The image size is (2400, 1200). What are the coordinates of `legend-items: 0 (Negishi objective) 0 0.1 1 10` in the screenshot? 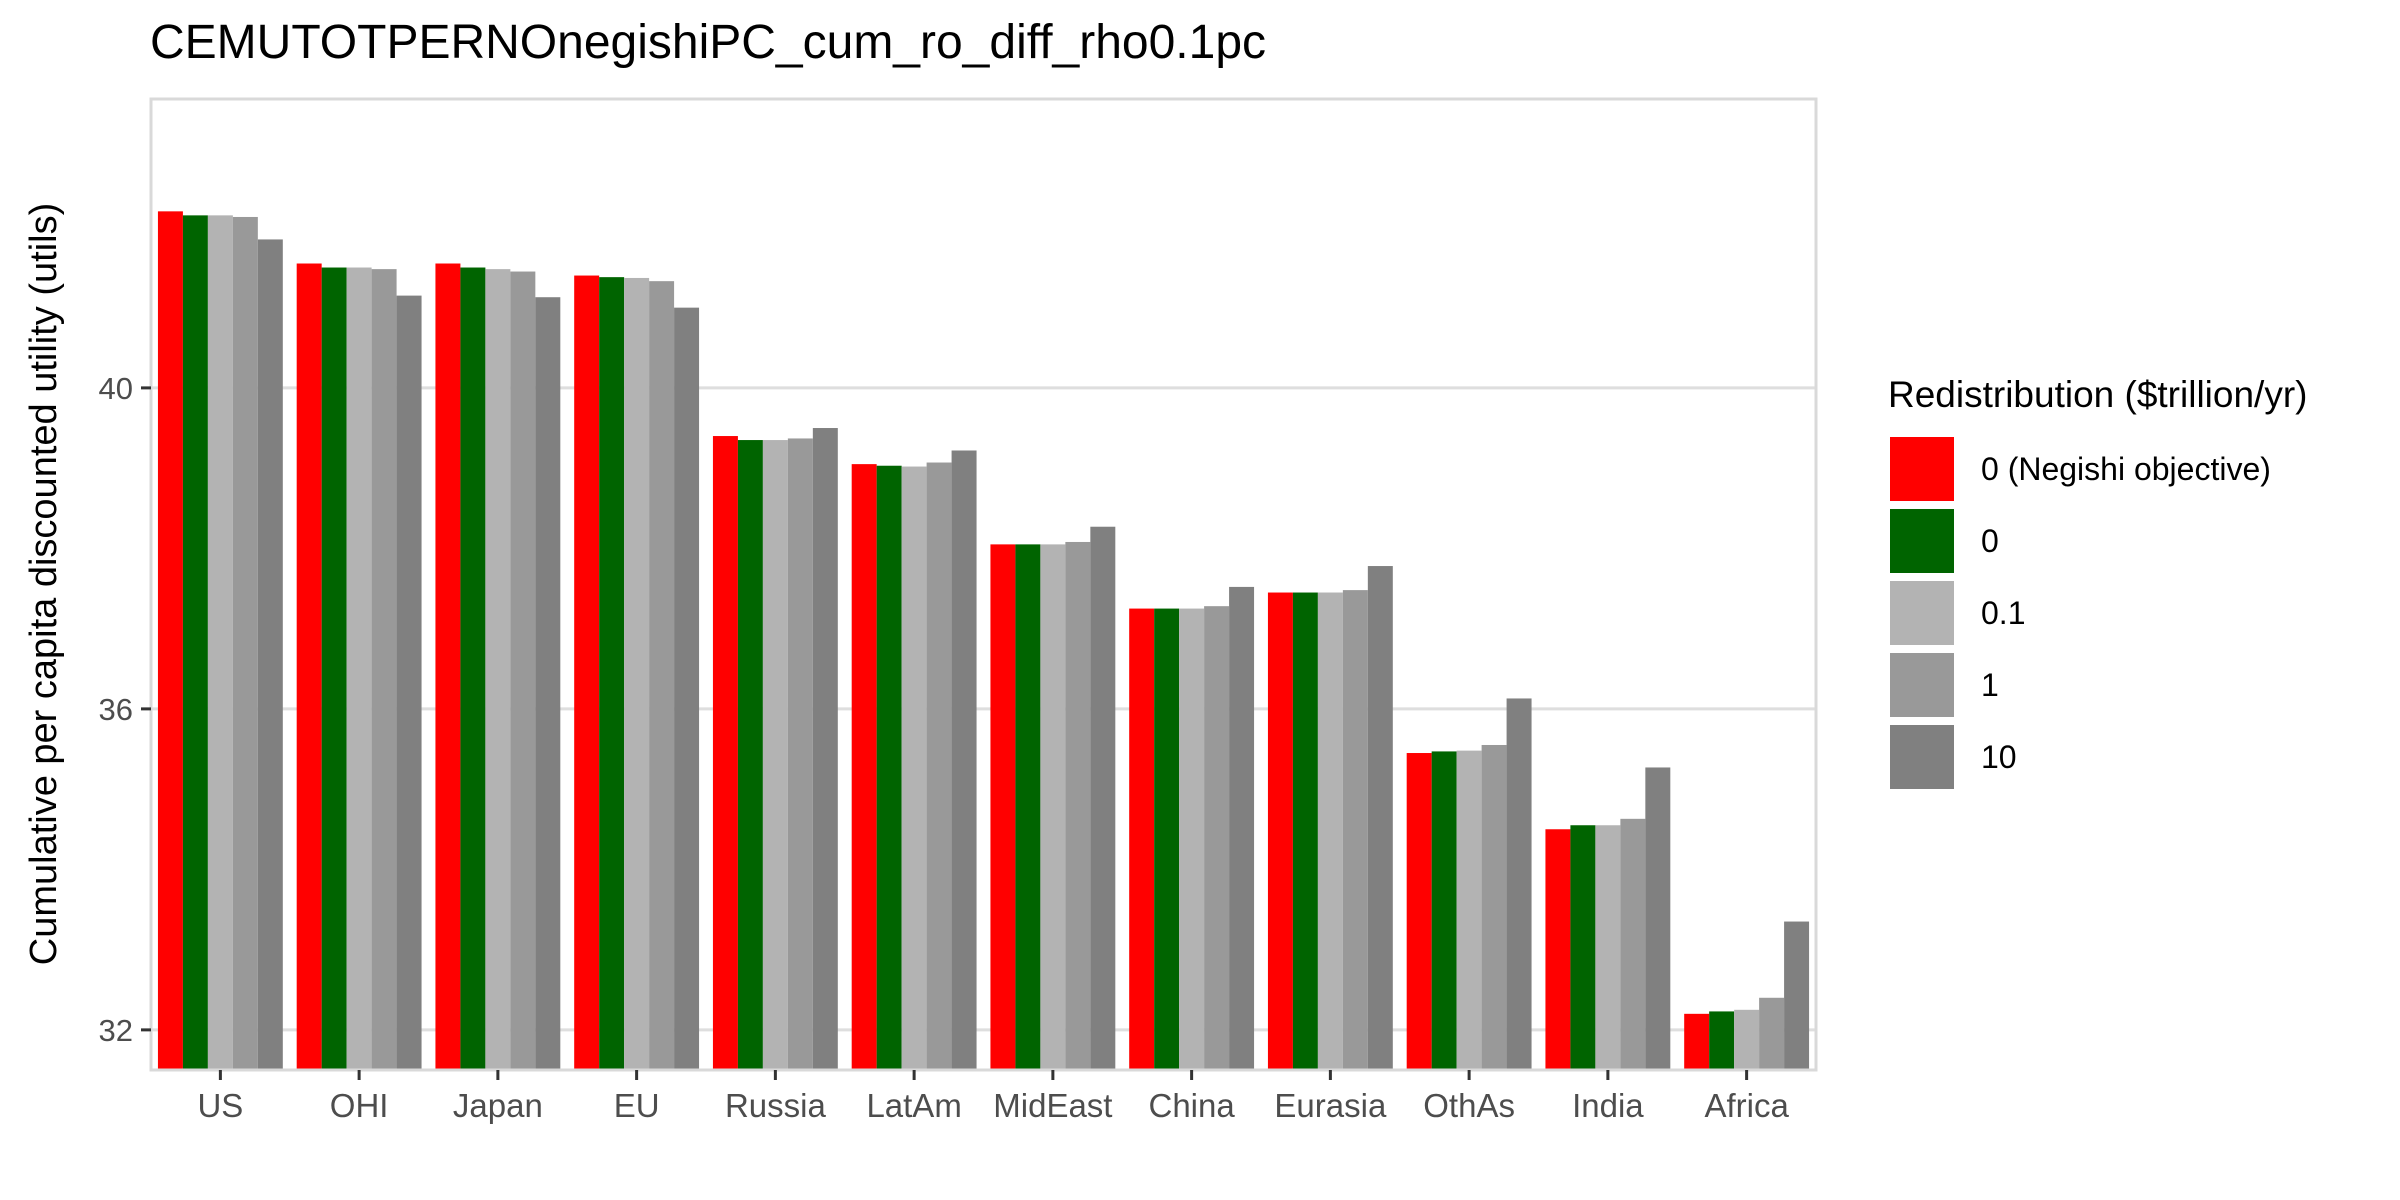 It's located at (2080, 613).